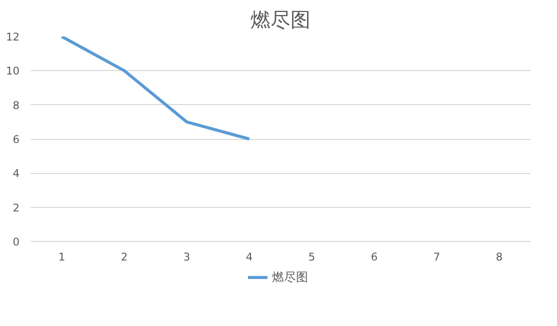 This screenshot has width=557, height=326. Describe the element at coordinates (62, 257) in the screenshot. I see `x-tick-label: 1` at that location.